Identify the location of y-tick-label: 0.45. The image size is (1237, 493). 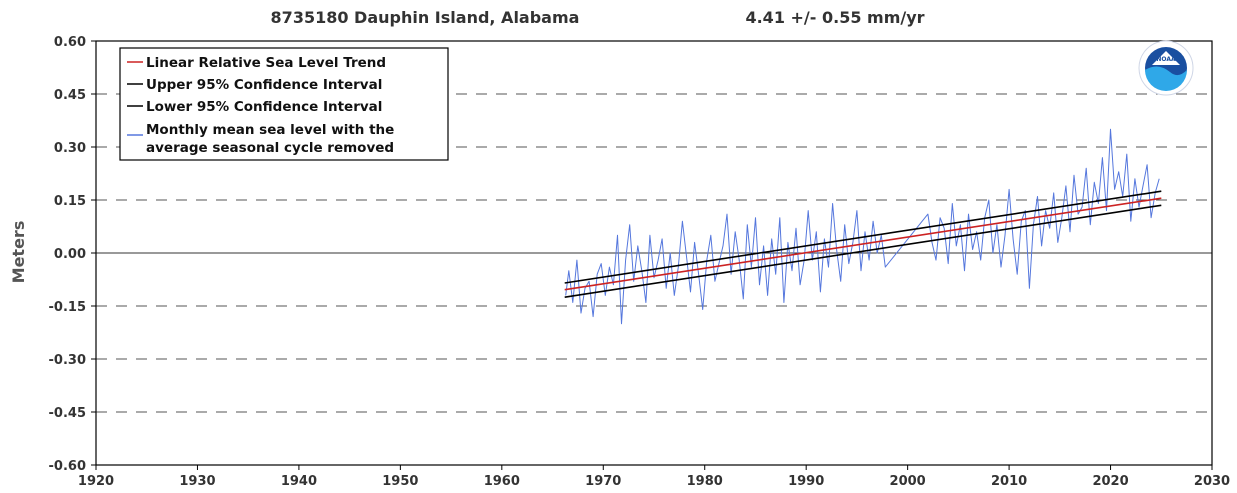
(70, 95).